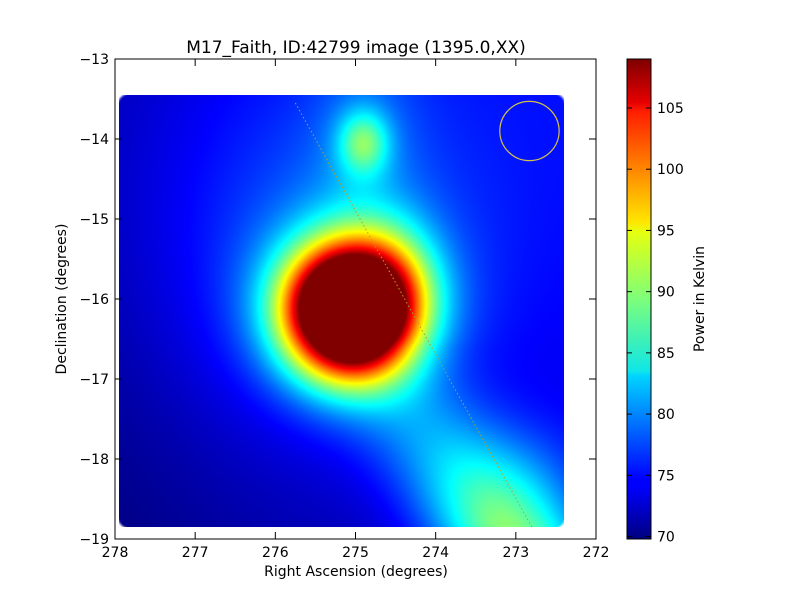  What do you see at coordinates (700, 299) in the screenshot?
I see `colorbar-label: Power in Kelvin` at bounding box center [700, 299].